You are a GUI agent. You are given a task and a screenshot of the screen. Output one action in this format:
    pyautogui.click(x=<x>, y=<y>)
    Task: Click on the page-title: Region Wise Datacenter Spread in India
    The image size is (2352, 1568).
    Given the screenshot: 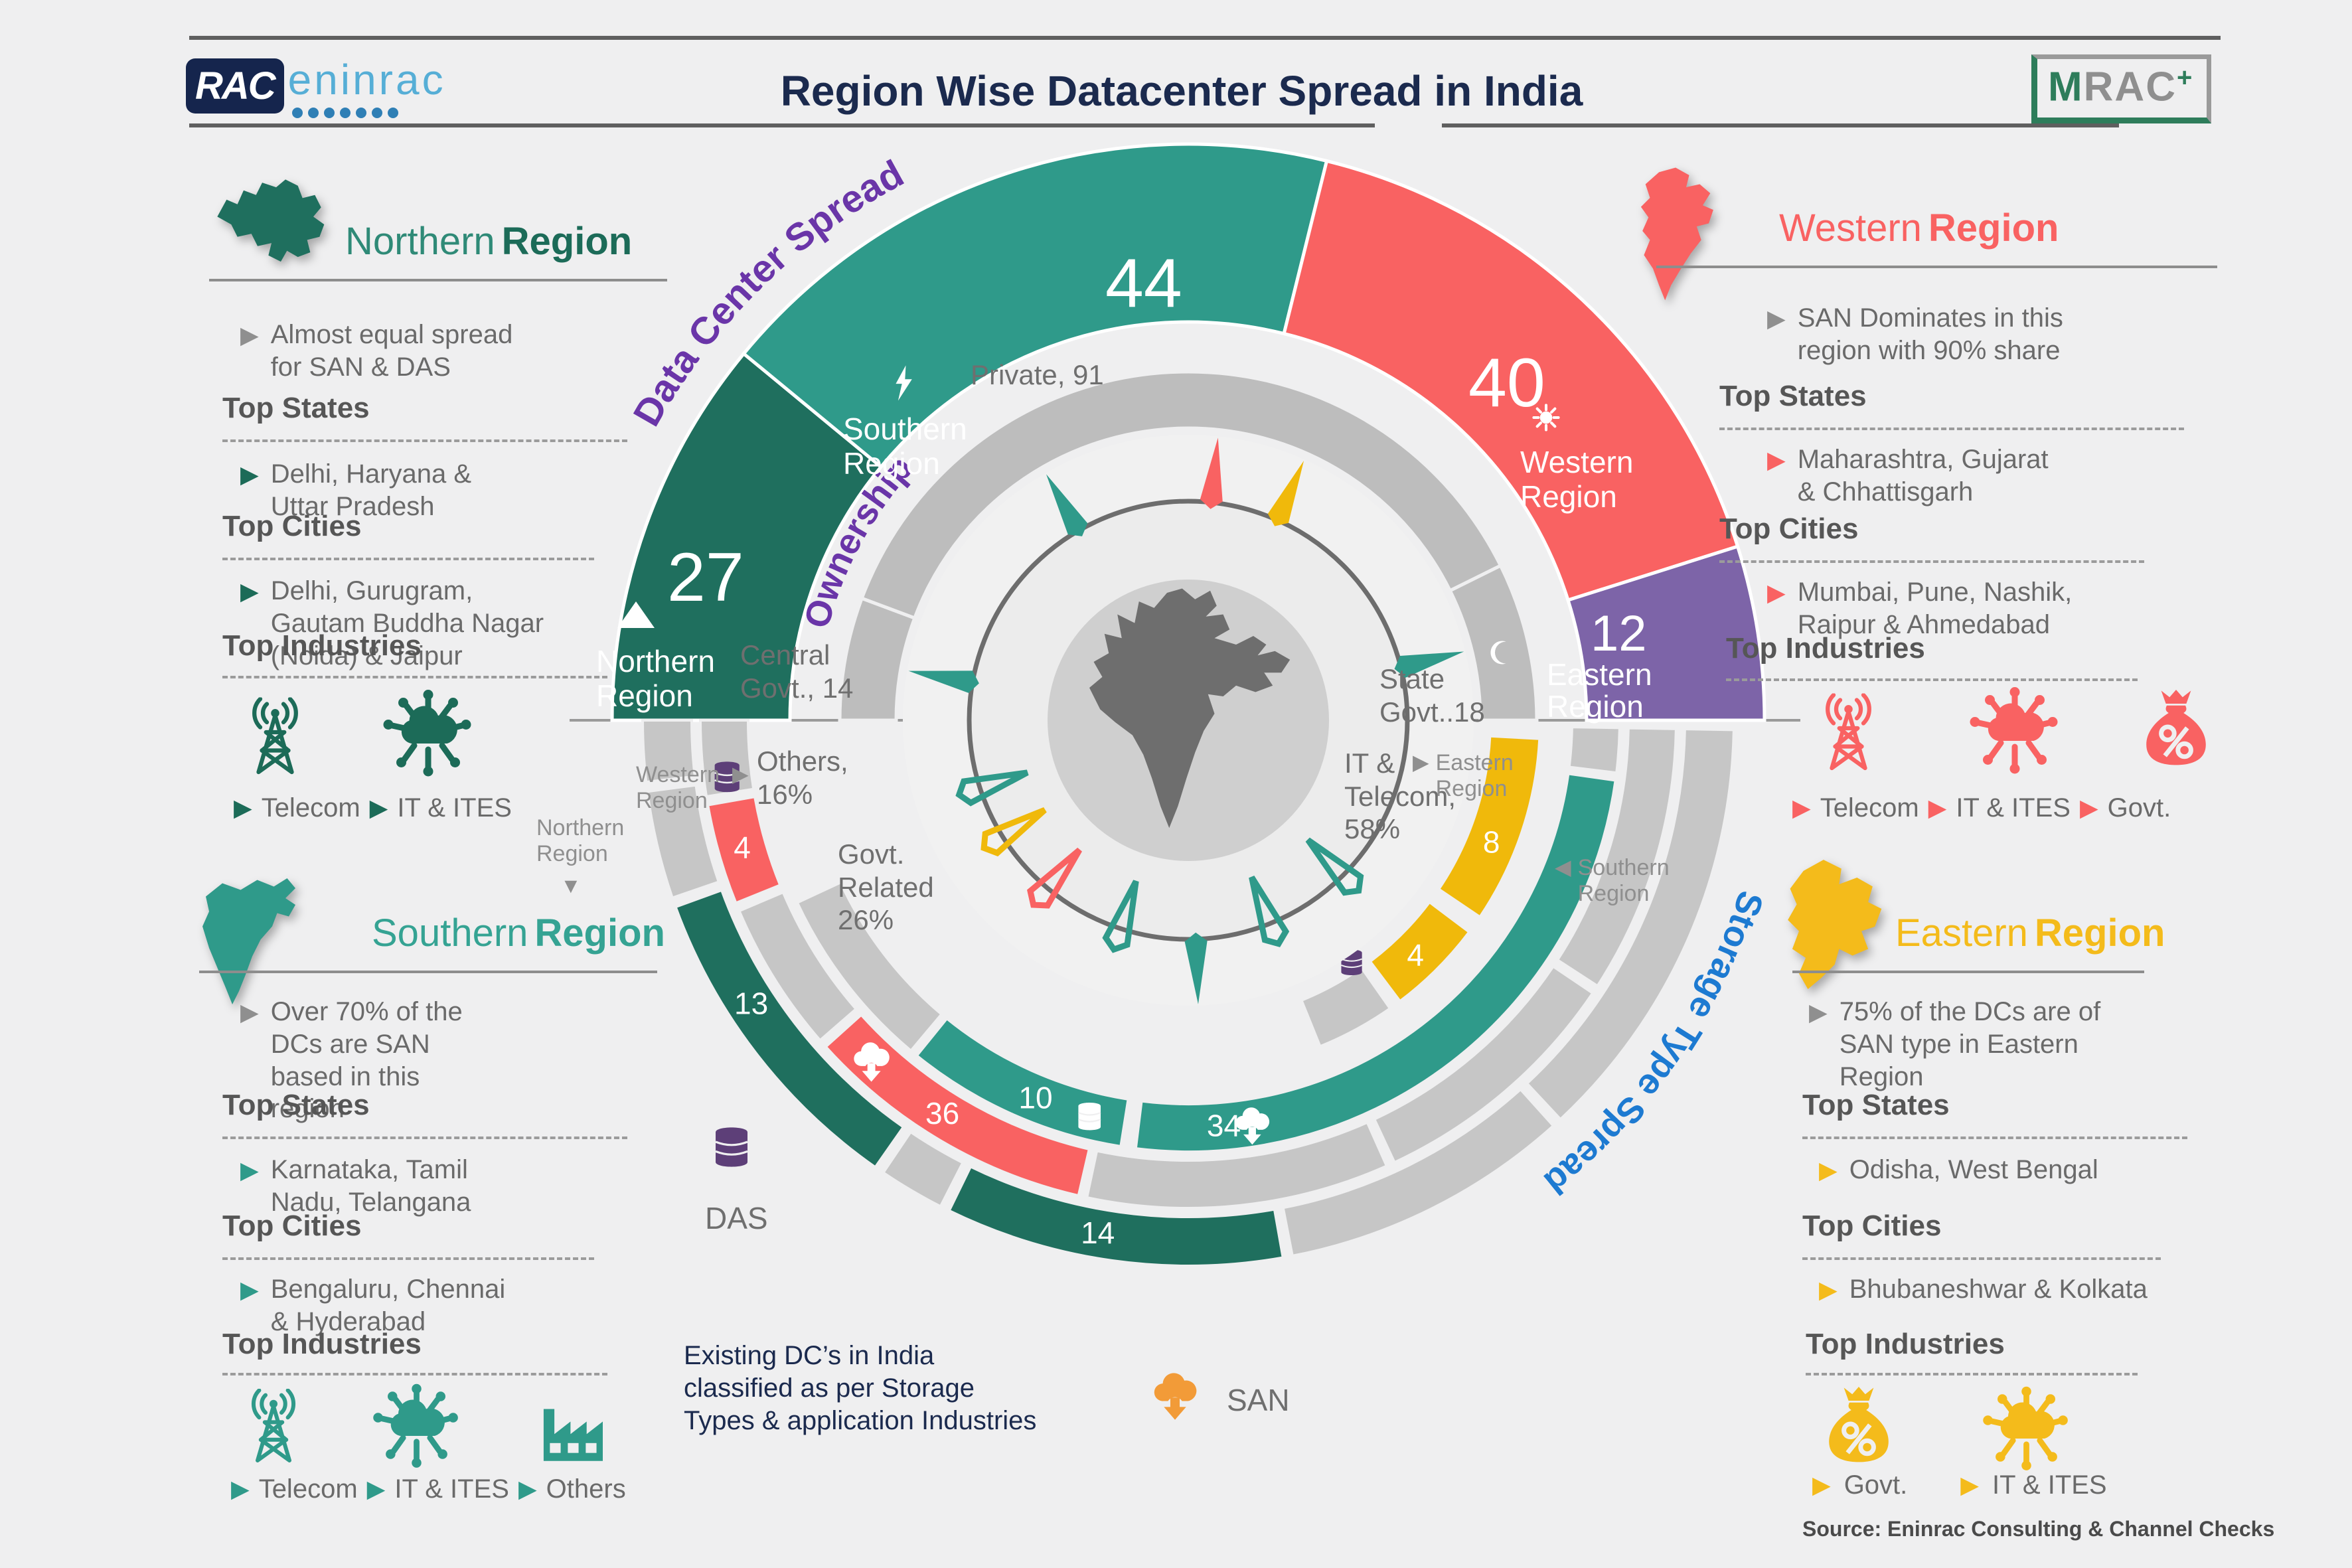 What is the action you would take?
    pyautogui.click(x=1181, y=91)
    